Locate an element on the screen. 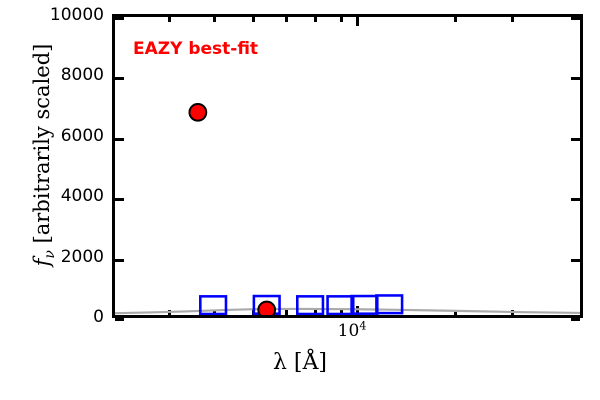 The height and width of the screenshot is (400, 600). eazy-best-fit-annotation: EAZY best-fit is located at coordinates (196, 49).